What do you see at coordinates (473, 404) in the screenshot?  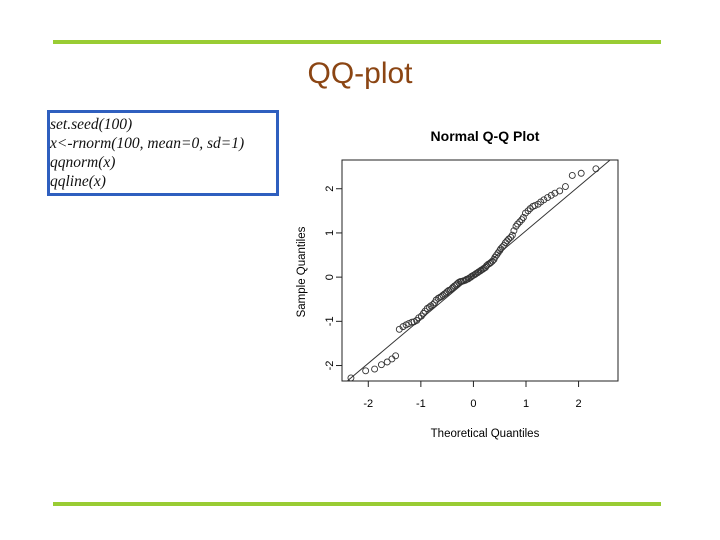 I see `x-tick-label: 0` at bounding box center [473, 404].